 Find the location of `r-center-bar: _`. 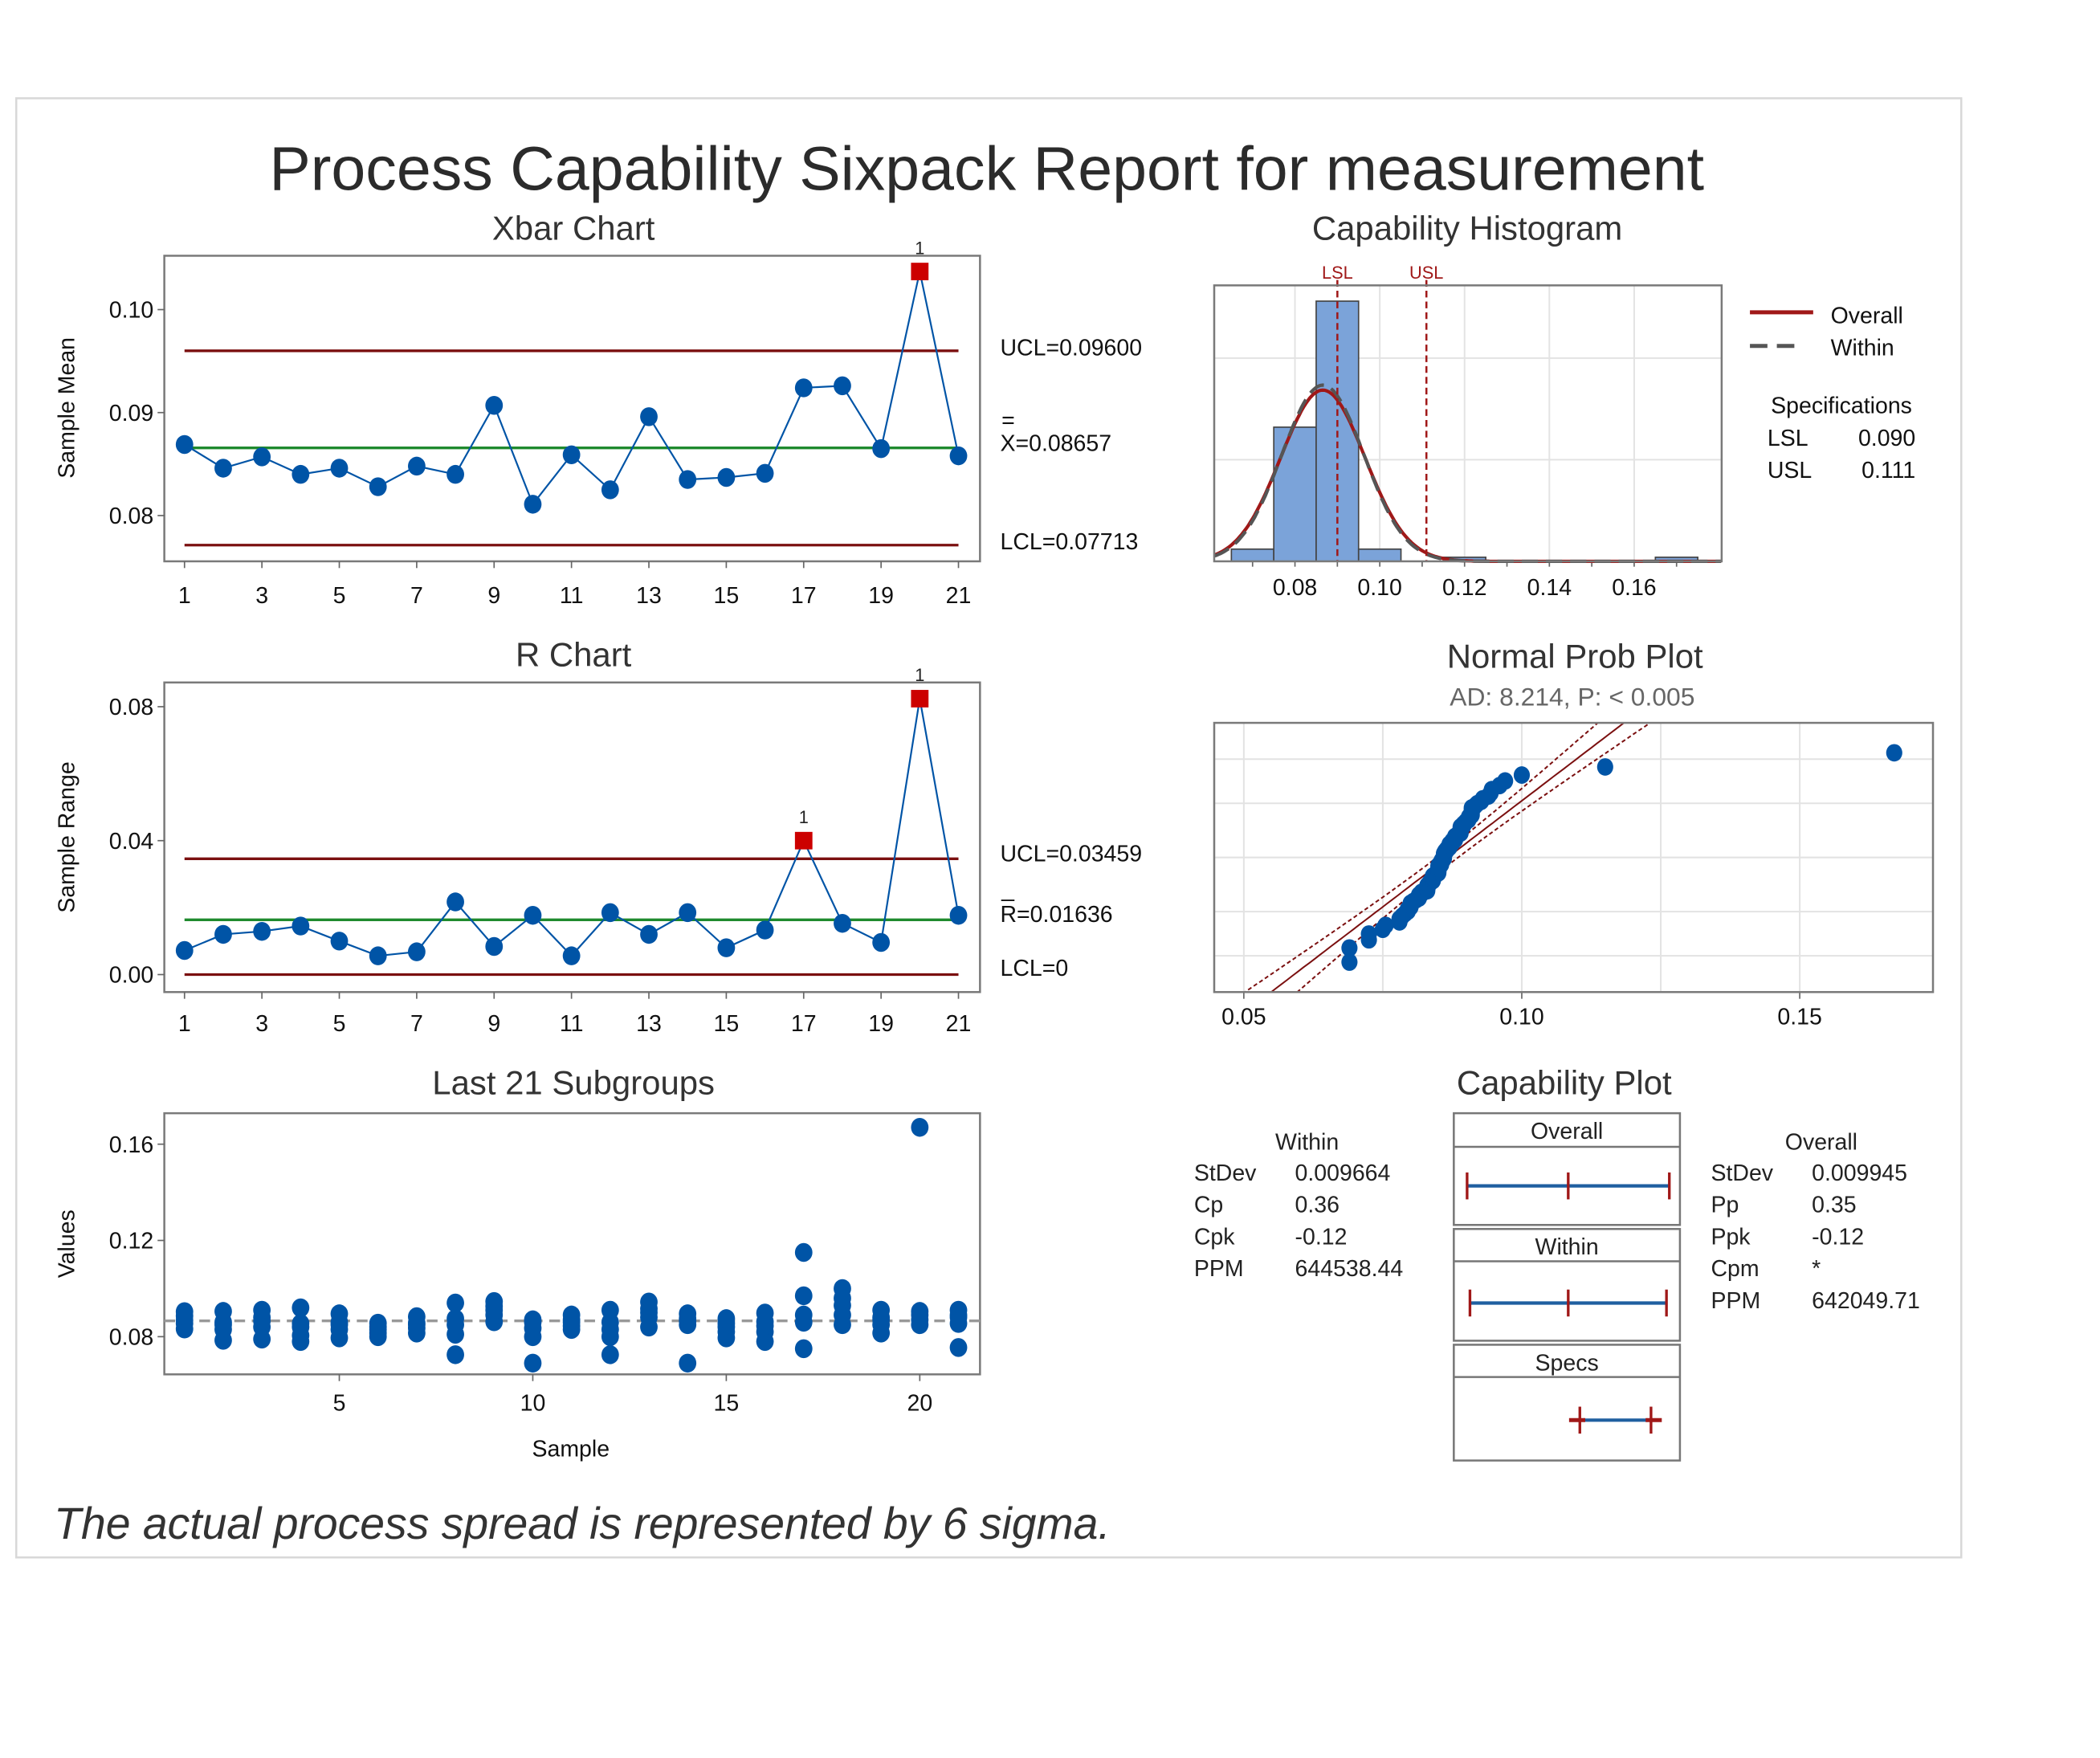

r-center-bar: _ is located at coordinates (1008, 889).